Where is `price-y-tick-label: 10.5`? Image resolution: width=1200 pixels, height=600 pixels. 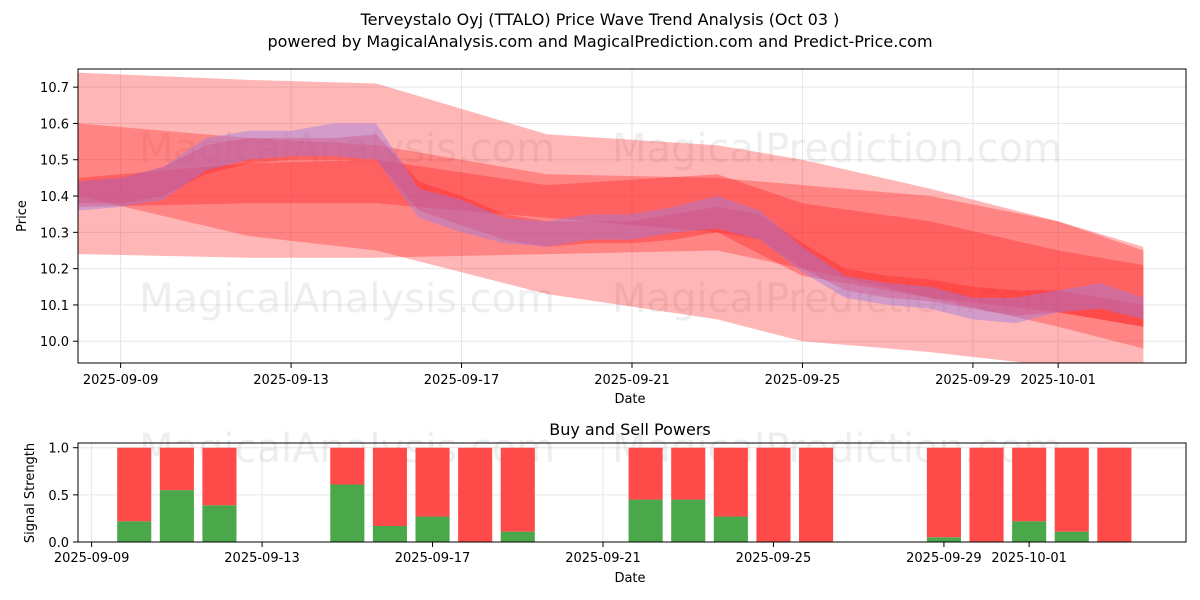 price-y-tick-label: 10.5 is located at coordinates (54, 161).